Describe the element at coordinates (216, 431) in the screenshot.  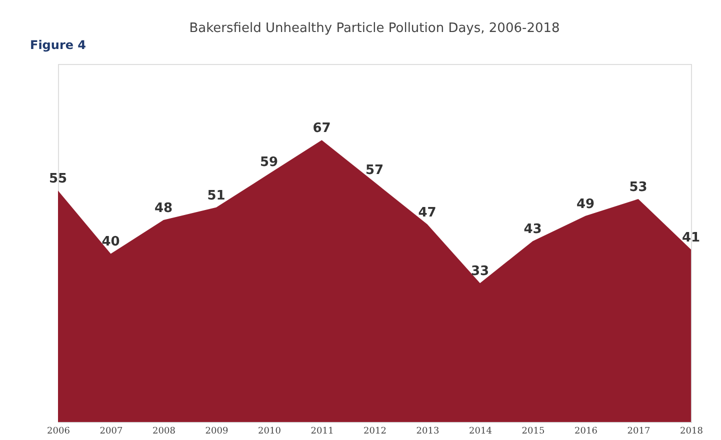
I see `x-tick-label: 2009` at that location.